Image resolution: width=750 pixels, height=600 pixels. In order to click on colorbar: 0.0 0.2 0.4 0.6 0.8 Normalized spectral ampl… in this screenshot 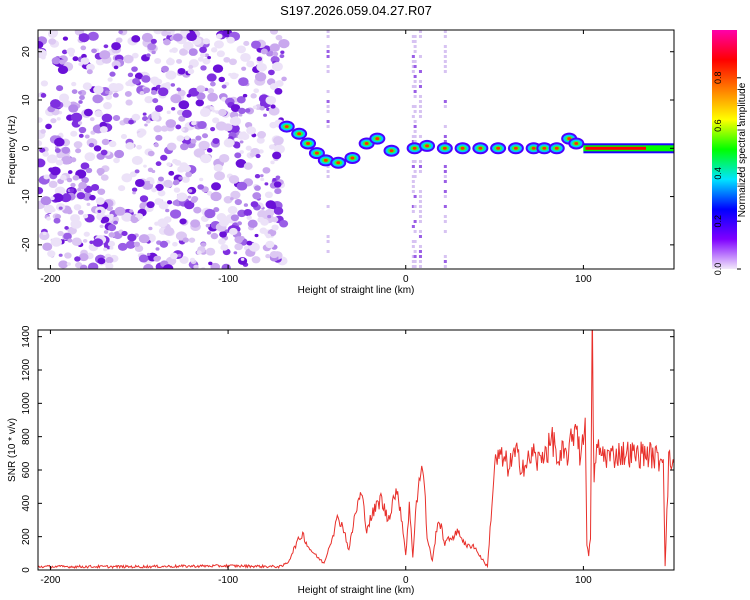, I will do `click(730, 152)`.